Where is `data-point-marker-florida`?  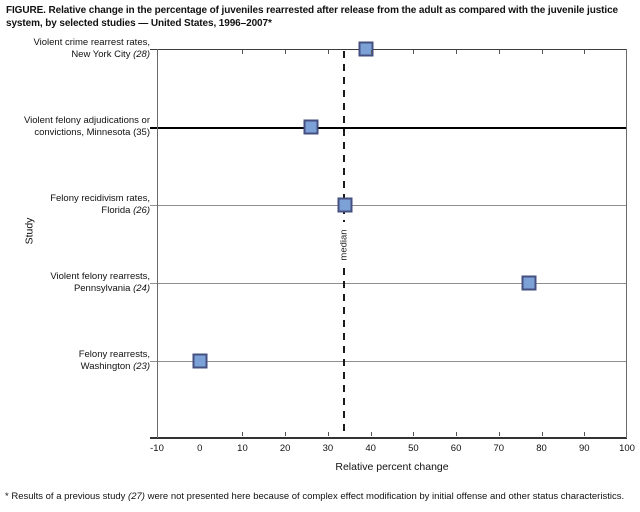 data-point-marker-florida is located at coordinates (345, 205).